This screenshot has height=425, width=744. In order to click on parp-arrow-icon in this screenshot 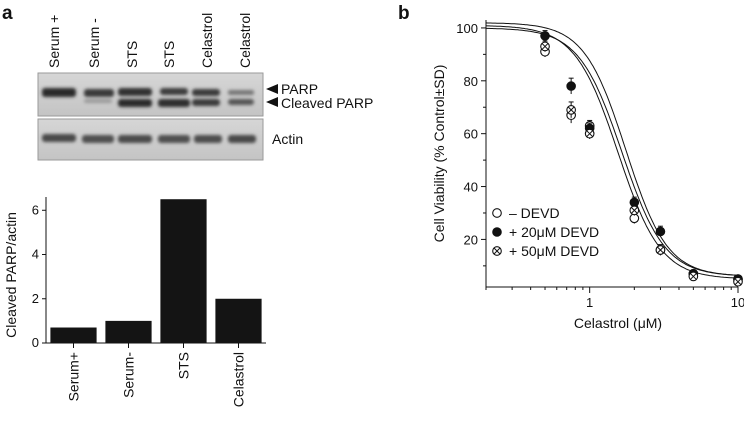, I will do `click(272, 89)`.